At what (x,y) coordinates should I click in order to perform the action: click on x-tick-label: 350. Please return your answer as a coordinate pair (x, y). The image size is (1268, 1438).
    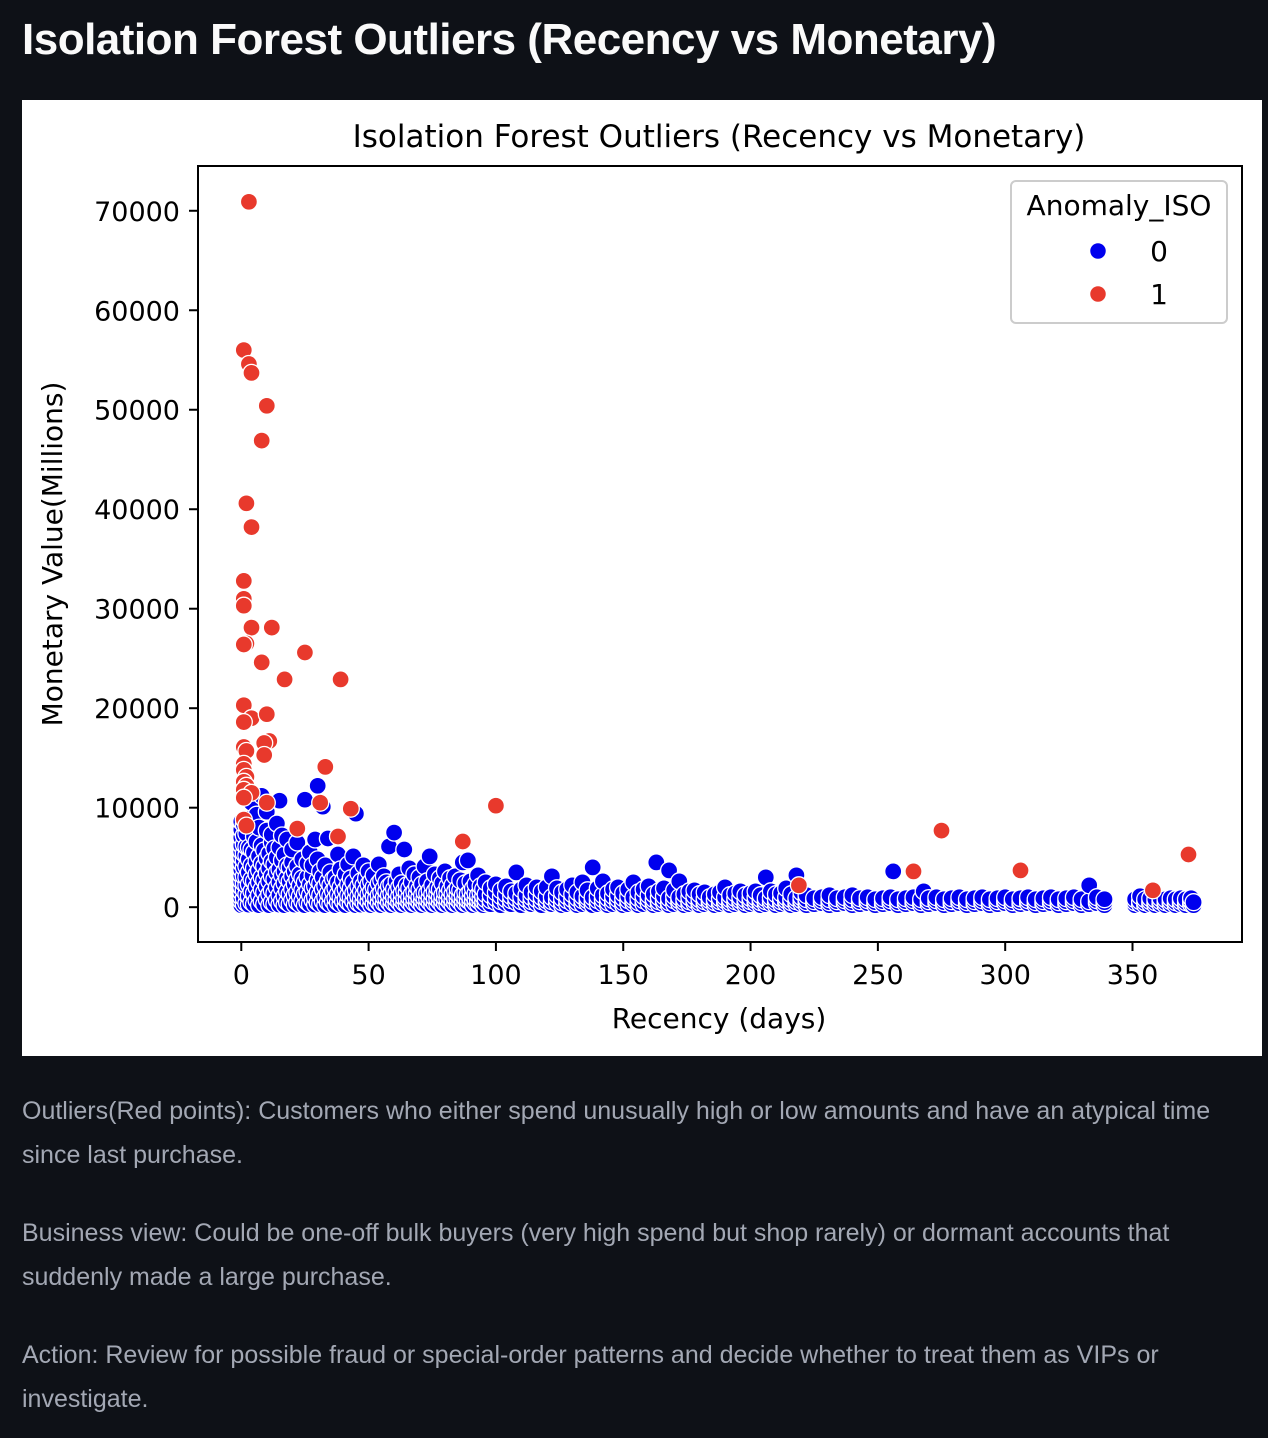
    Looking at the image, I should click on (1133, 975).